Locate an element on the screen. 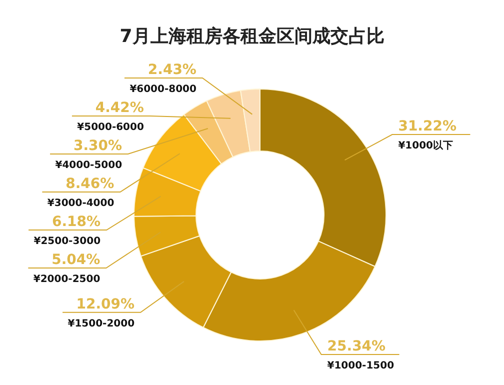  slice-label: ¥1000以下 is located at coordinates (426, 146).